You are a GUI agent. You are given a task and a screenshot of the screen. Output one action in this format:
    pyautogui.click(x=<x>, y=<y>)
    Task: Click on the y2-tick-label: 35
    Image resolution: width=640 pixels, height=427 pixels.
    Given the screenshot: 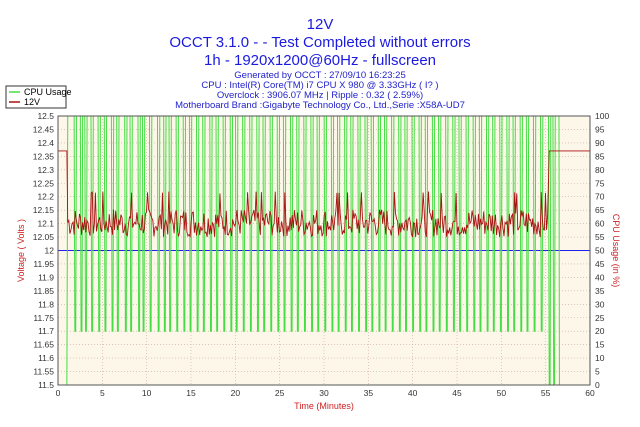 What is the action you would take?
    pyautogui.click(x=600, y=291)
    